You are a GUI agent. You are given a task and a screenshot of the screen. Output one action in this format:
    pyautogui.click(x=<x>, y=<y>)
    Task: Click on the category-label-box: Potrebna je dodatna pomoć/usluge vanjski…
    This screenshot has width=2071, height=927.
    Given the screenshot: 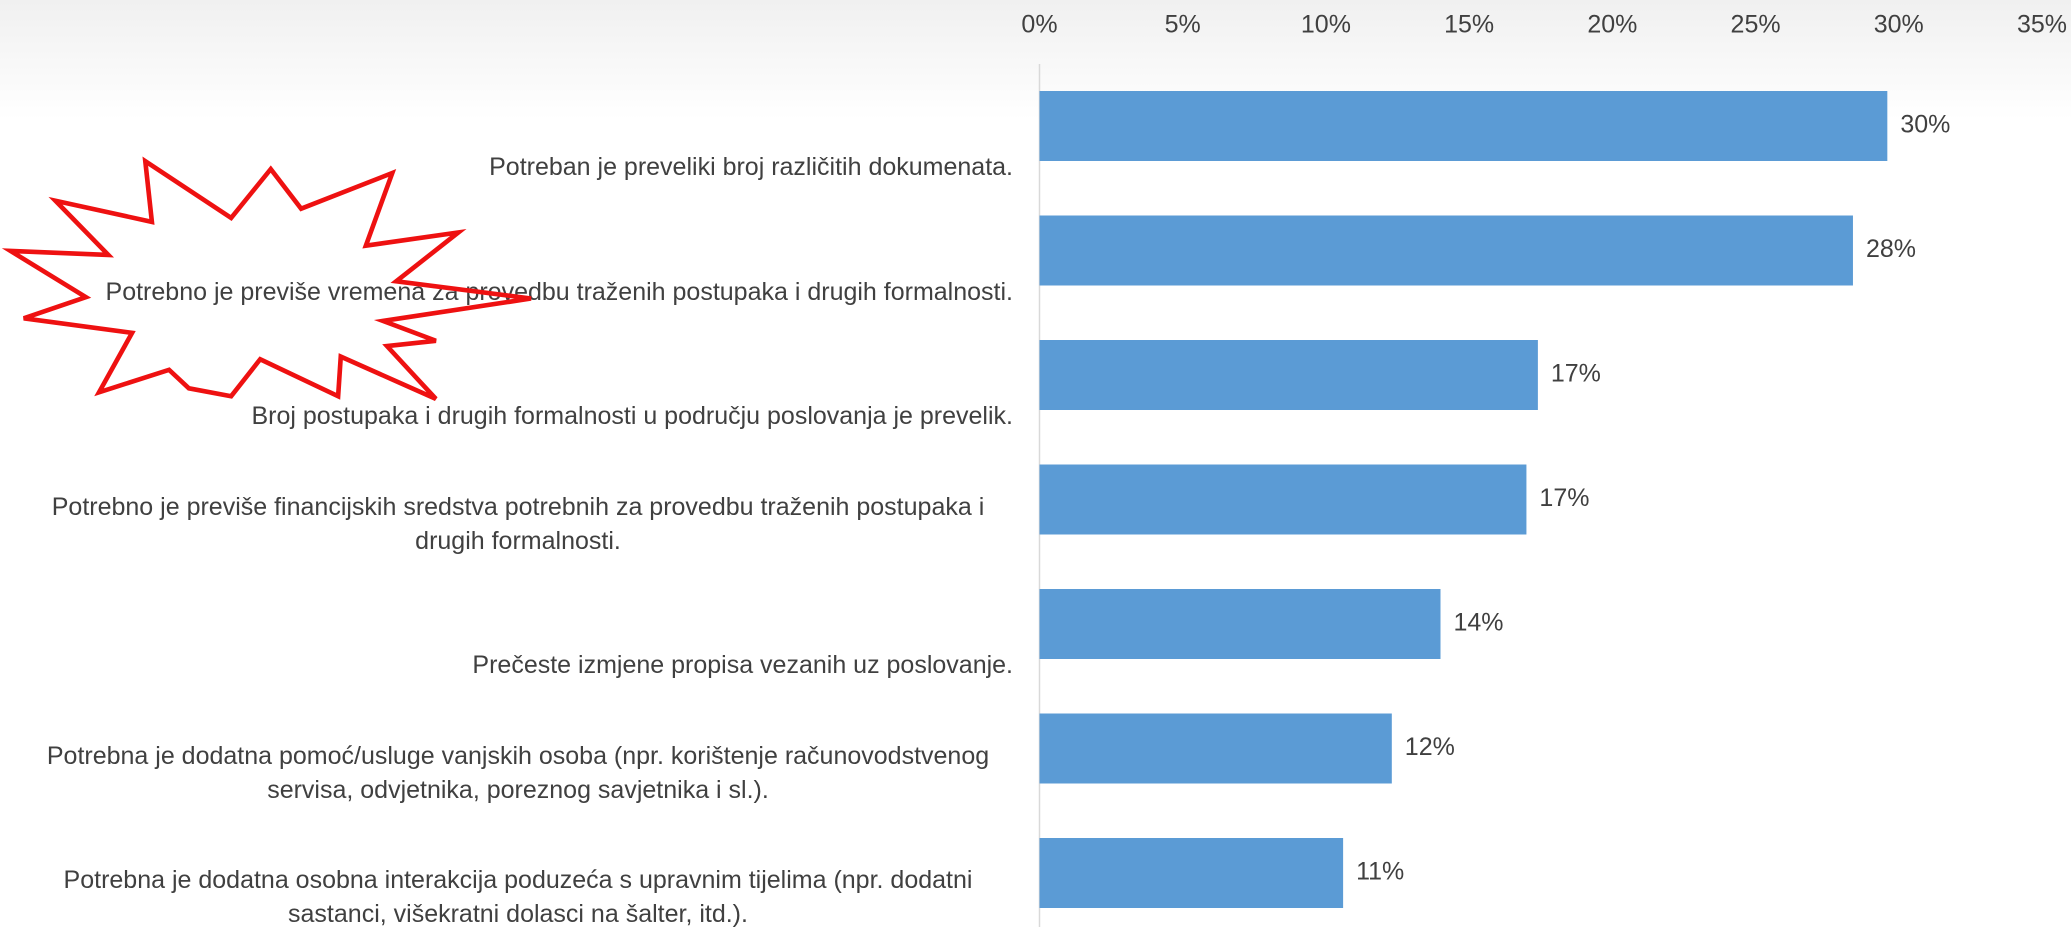 What is the action you would take?
    pyautogui.click(x=518, y=773)
    